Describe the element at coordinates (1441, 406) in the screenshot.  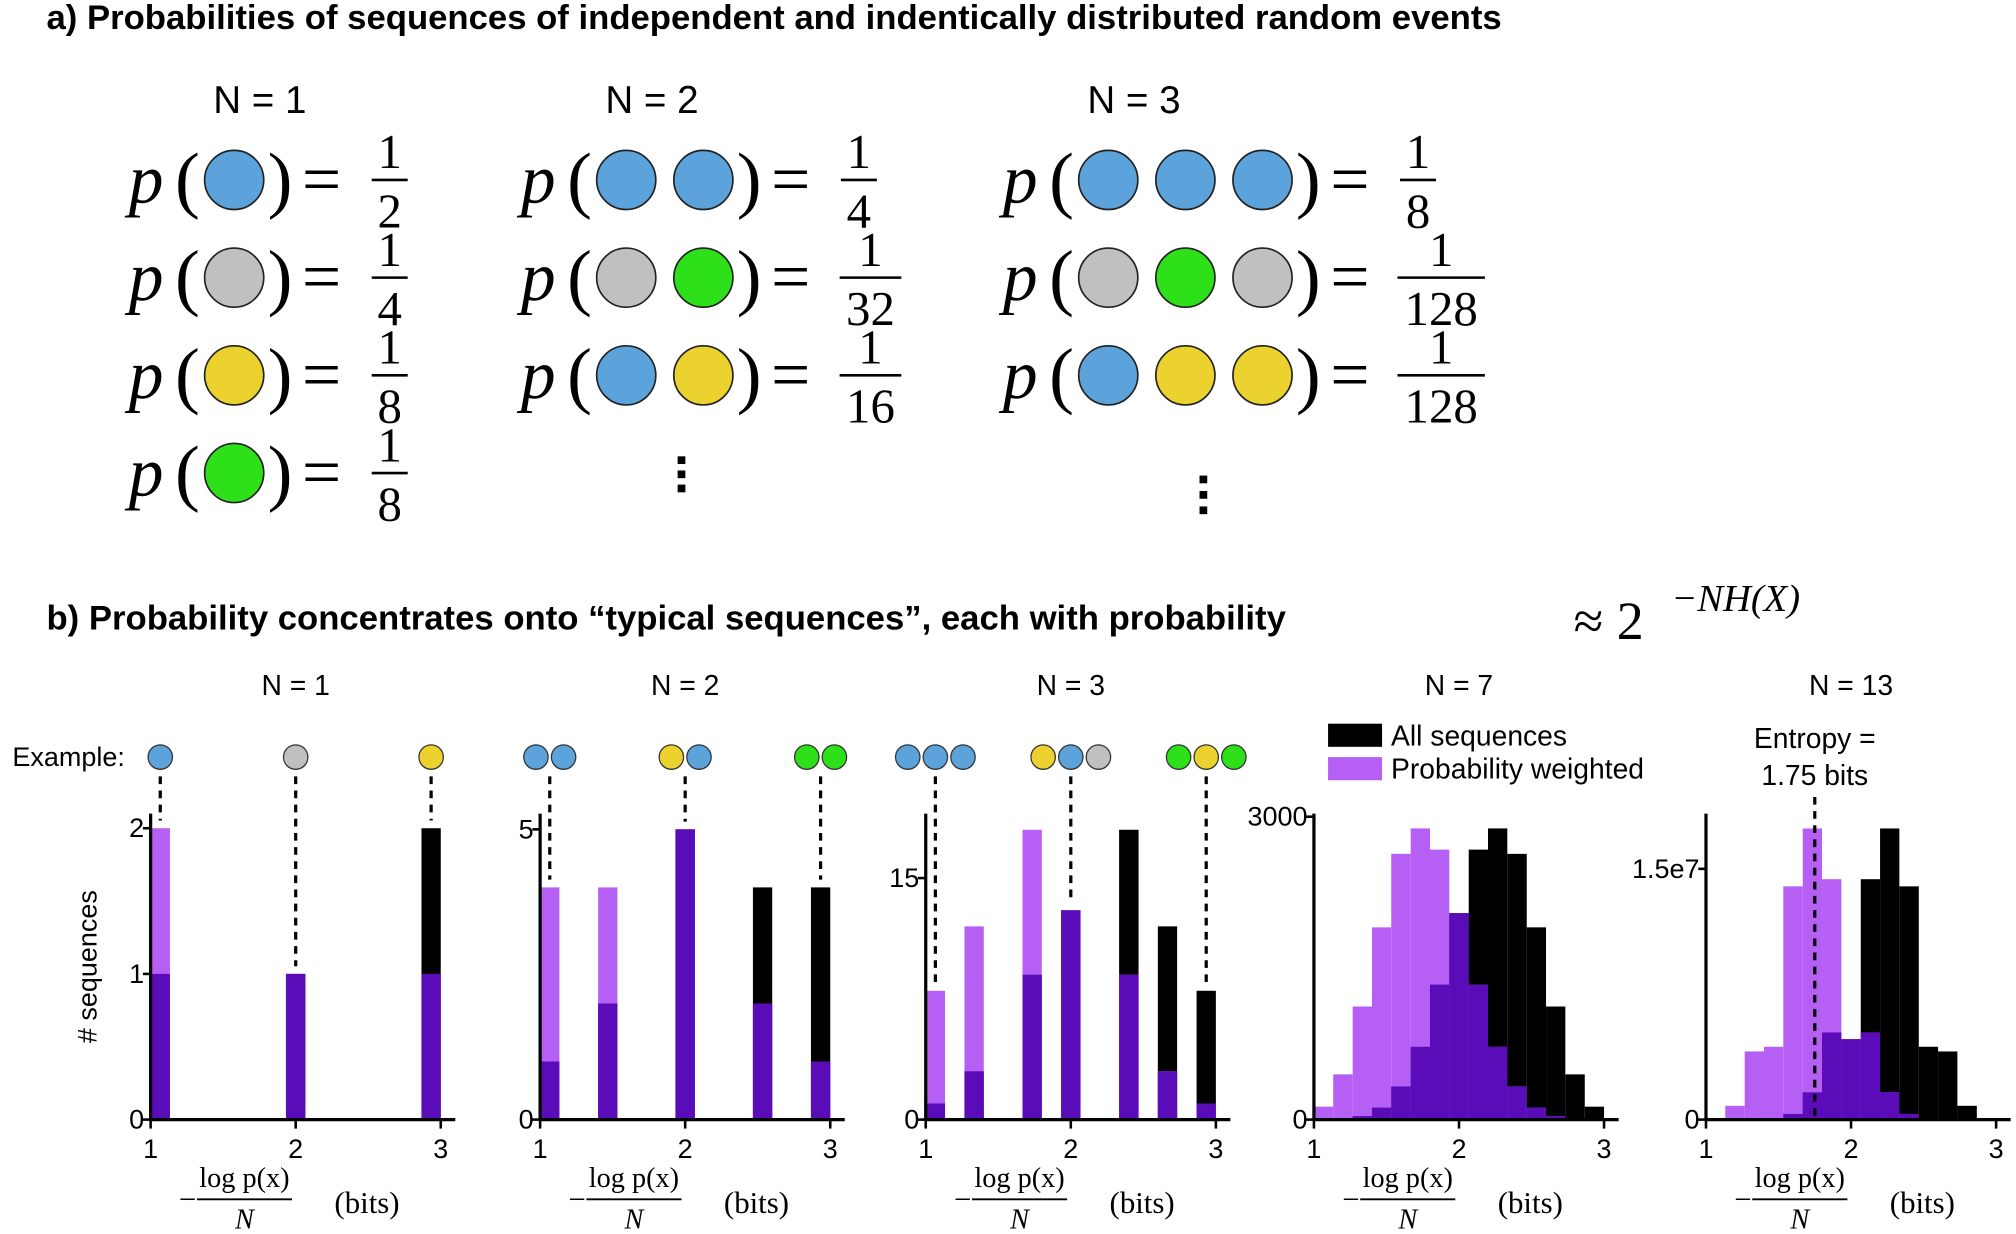
I see `denominator: 128` at that location.